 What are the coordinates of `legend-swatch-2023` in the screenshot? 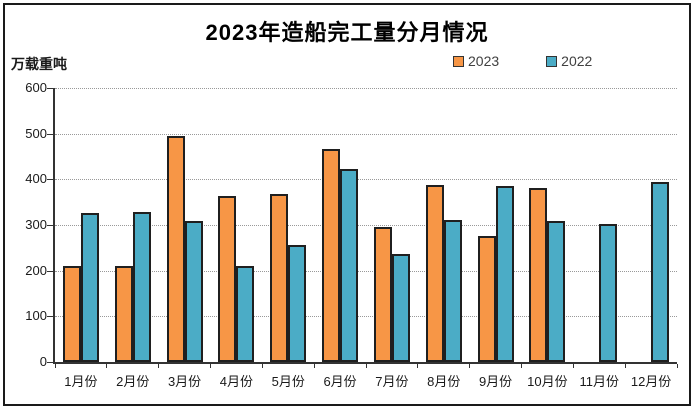 It's located at (458, 61).